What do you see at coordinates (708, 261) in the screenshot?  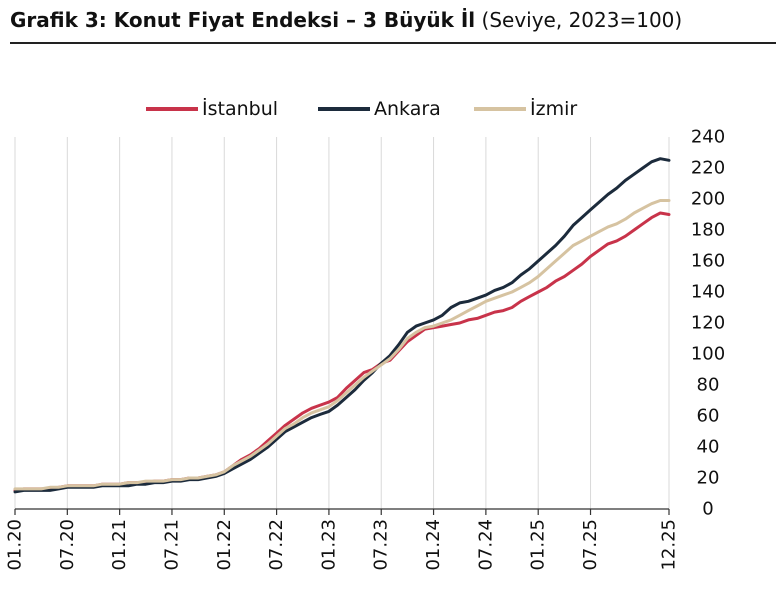 I see `y-tick-label-8: 160` at bounding box center [708, 261].